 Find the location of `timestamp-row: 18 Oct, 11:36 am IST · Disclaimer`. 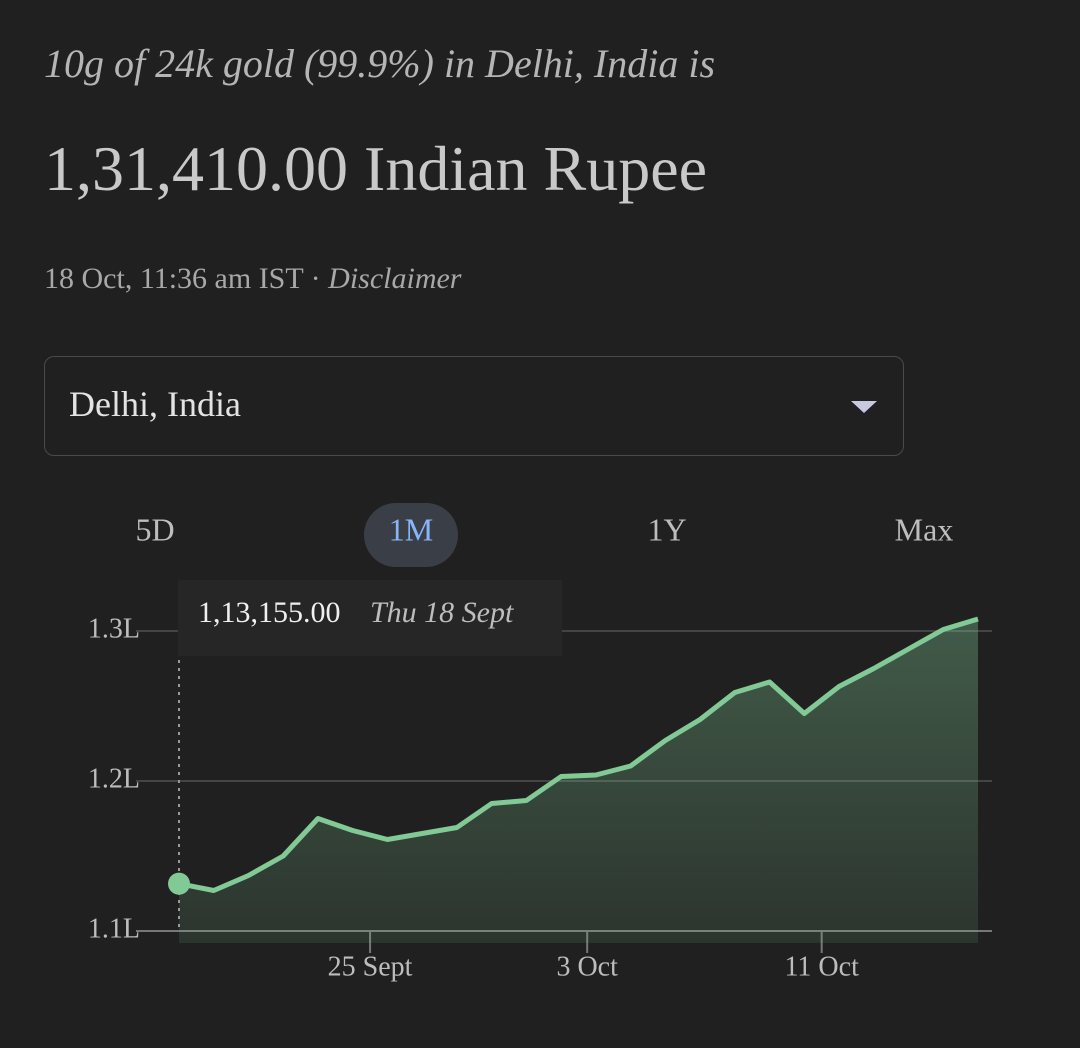

timestamp-row: 18 Oct, 11:36 am IST · Disclaimer is located at coordinates (252, 279).